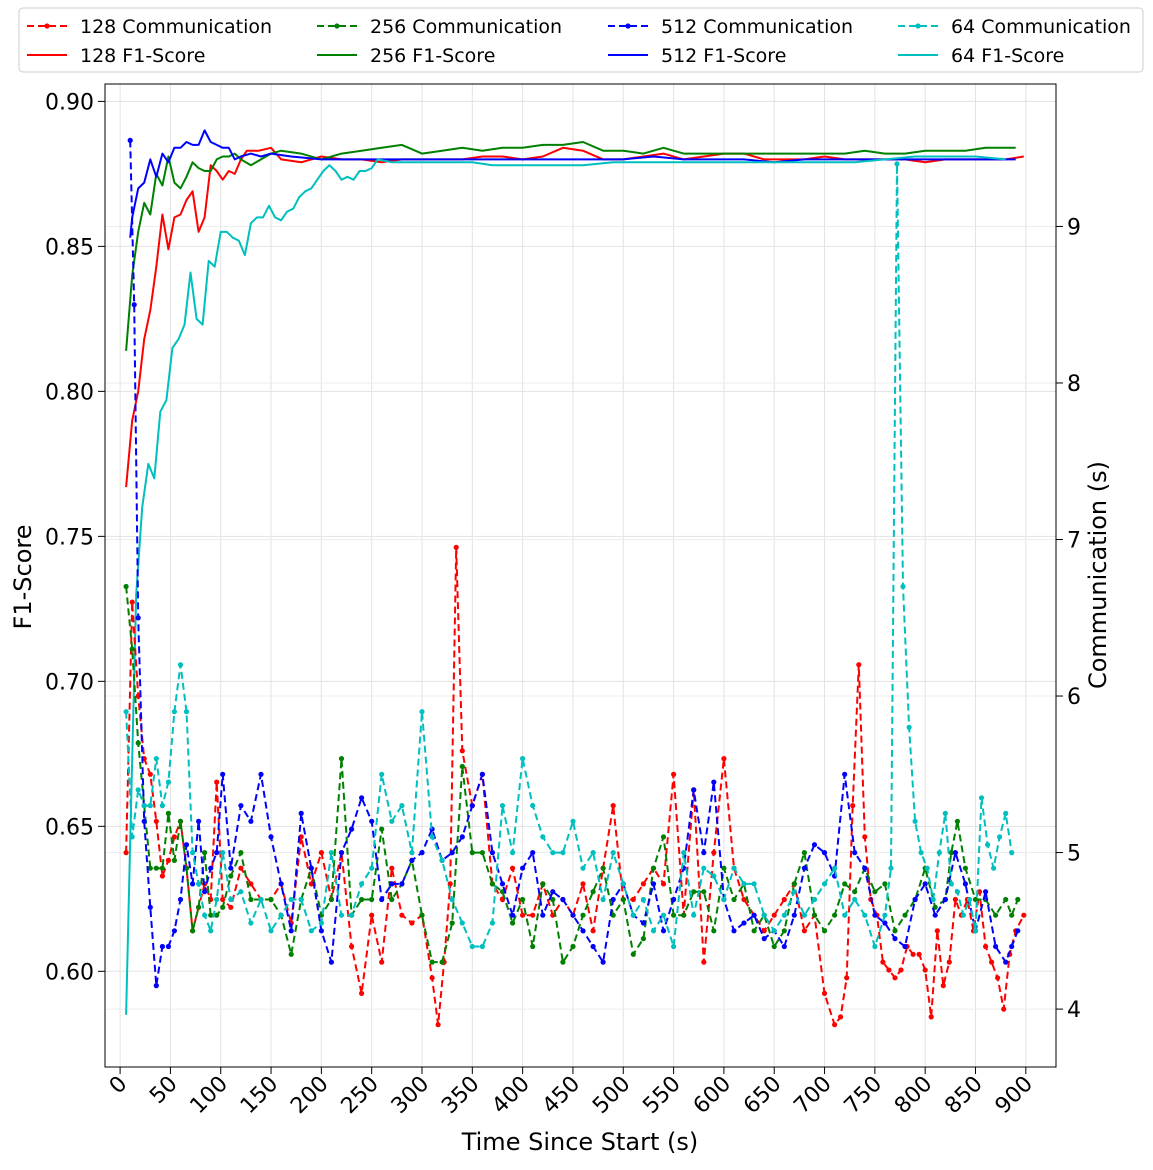 This screenshot has height=1170, width=1153. I want to click on y-tick-label-left: 0.90, so click(69, 102).